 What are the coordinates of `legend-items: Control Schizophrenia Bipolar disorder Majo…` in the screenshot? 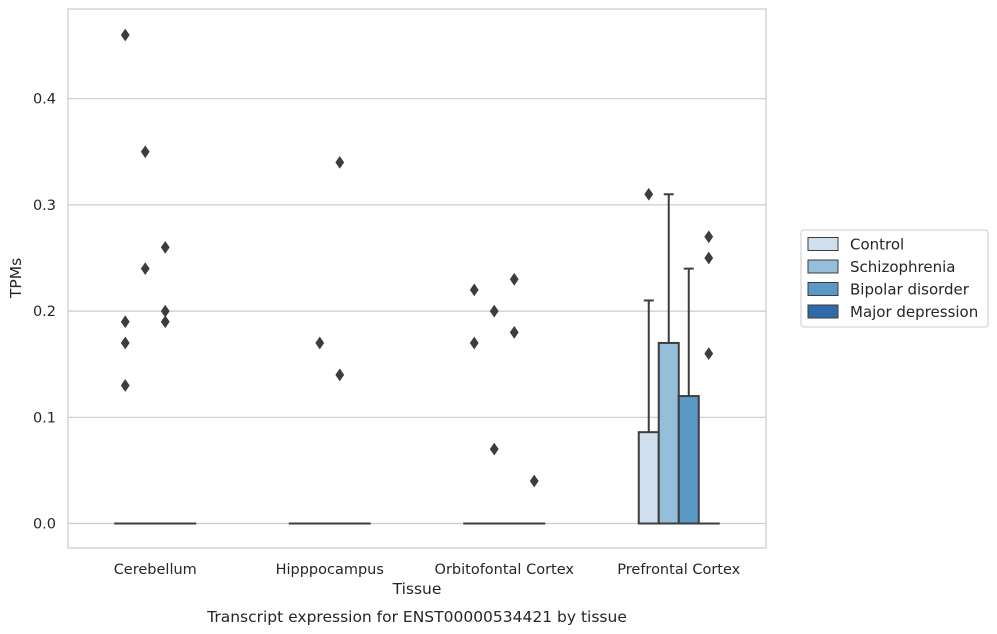 It's located at (892, 278).